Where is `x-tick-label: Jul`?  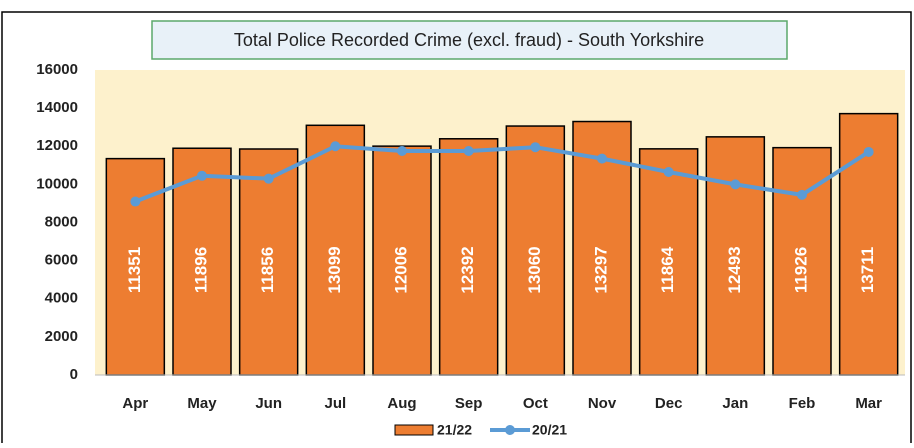 x-tick-label: Jul is located at coordinates (335, 403).